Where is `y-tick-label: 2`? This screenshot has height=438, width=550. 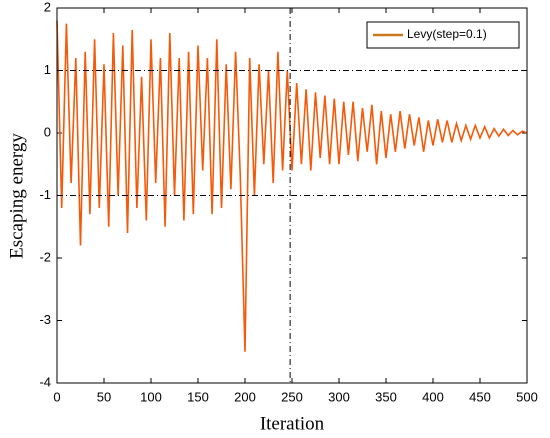
y-tick-label: 2 is located at coordinates (47, 7).